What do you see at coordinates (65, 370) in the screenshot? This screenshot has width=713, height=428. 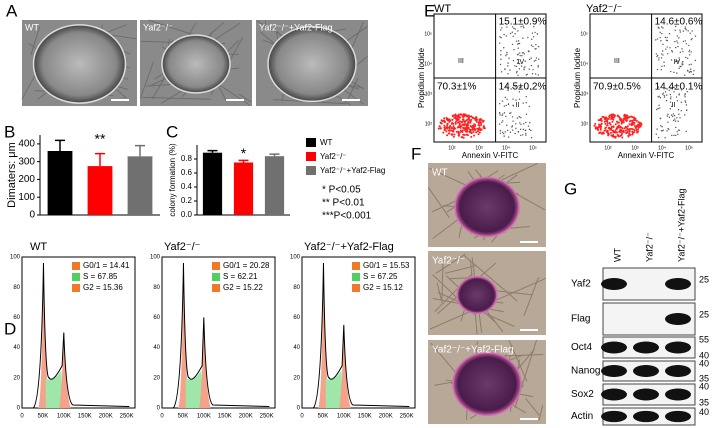 I see `g2-area` at bounding box center [65, 370].